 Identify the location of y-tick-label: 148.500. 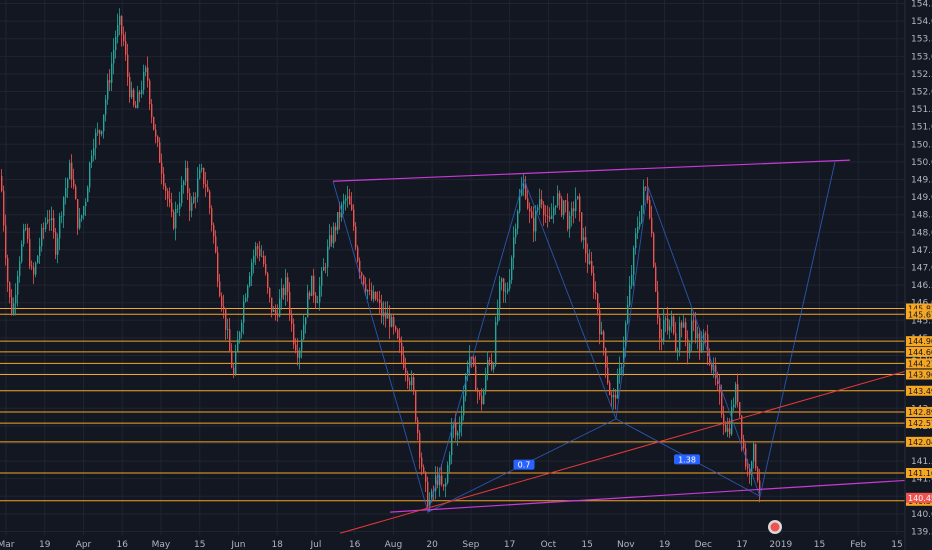
(921, 216).